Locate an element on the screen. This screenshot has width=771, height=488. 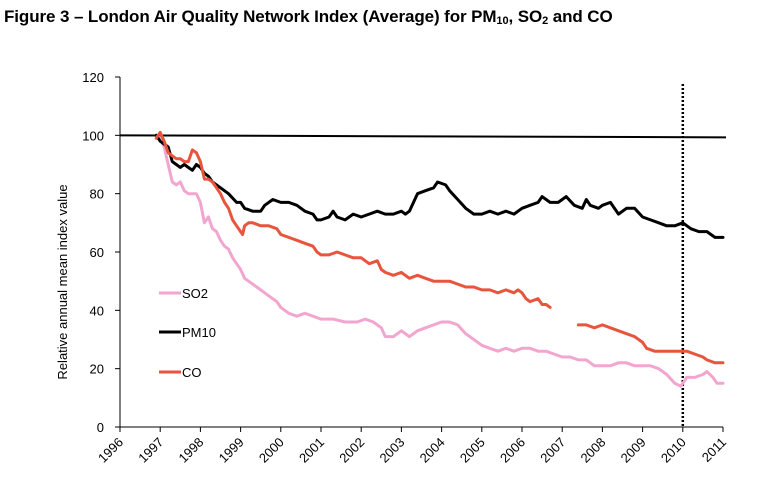
x-tick-label: 2011 is located at coordinates (714, 450).